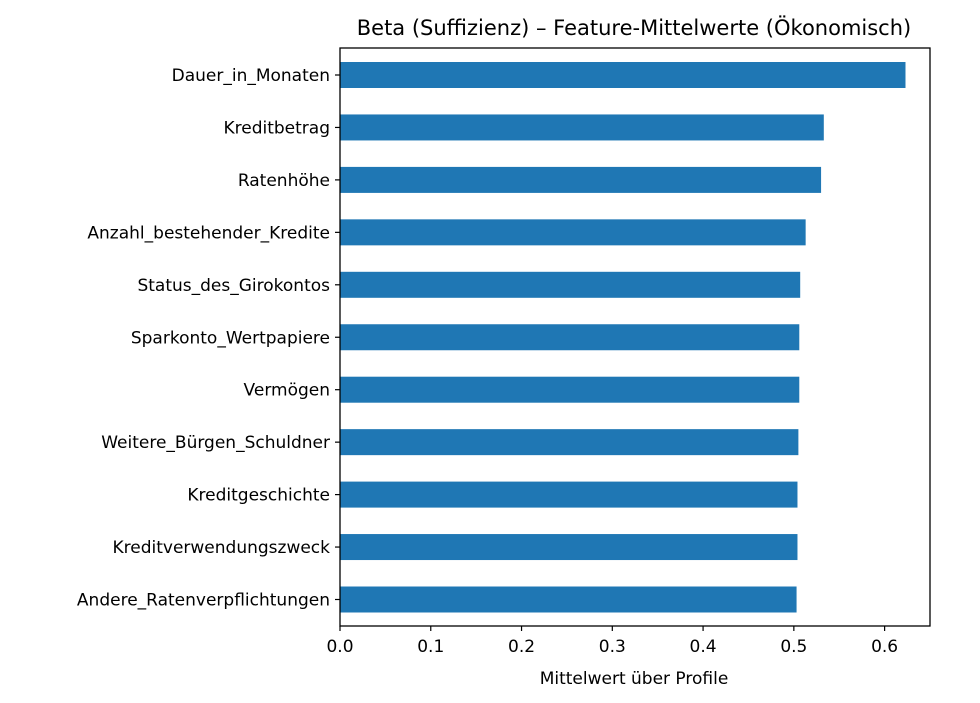  Describe the element at coordinates (884, 647) in the screenshot. I see `x-tick-label: 0.6` at that location.